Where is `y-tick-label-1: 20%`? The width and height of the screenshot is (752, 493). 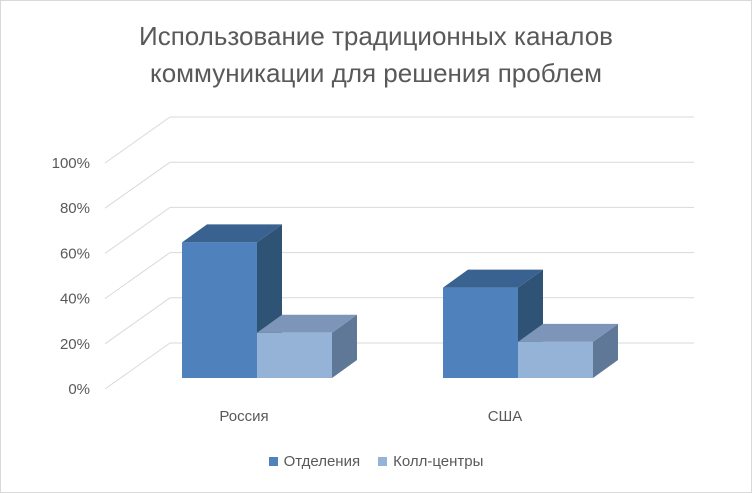 y-tick-label-1: 20% is located at coordinates (75, 344).